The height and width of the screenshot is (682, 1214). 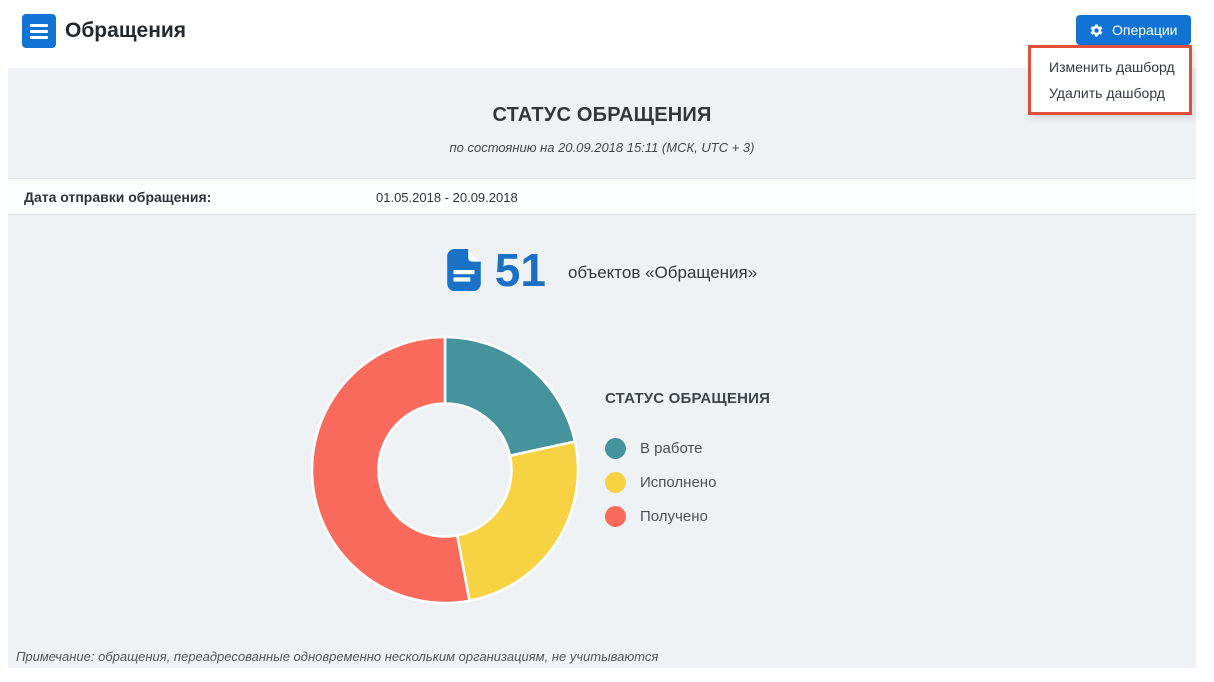 I want to click on legend-swatch-teal, so click(x=615, y=448).